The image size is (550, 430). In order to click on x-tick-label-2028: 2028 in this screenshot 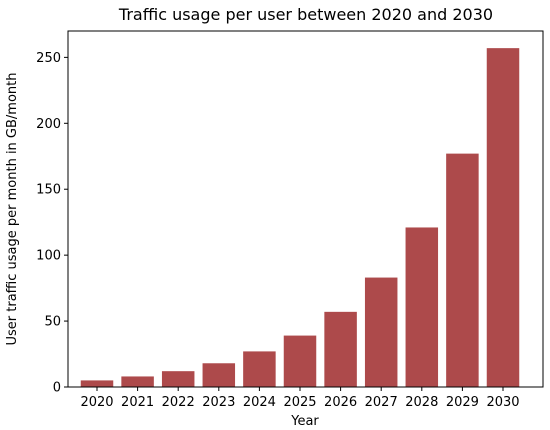, I will do `click(421, 402)`.